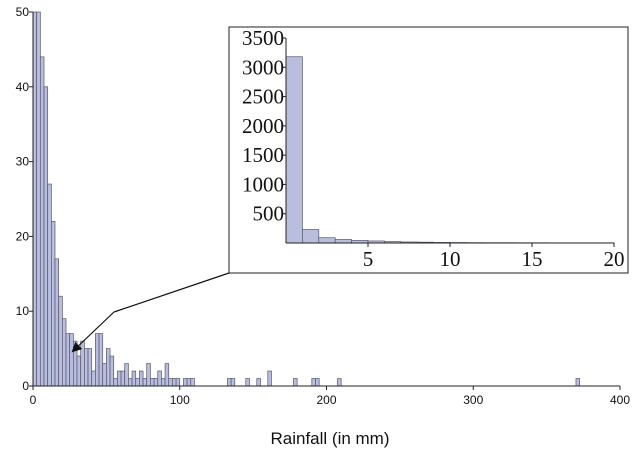 The width and height of the screenshot is (635, 451). Describe the element at coordinates (614, 259) in the screenshot. I see `inset-x-tick-label: 20` at that location.